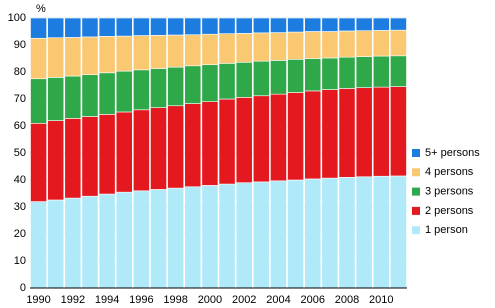 This screenshot has width=495, height=308. Describe the element at coordinates (449, 172) in the screenshot. I see `legend-label: 4 persons` at that location.